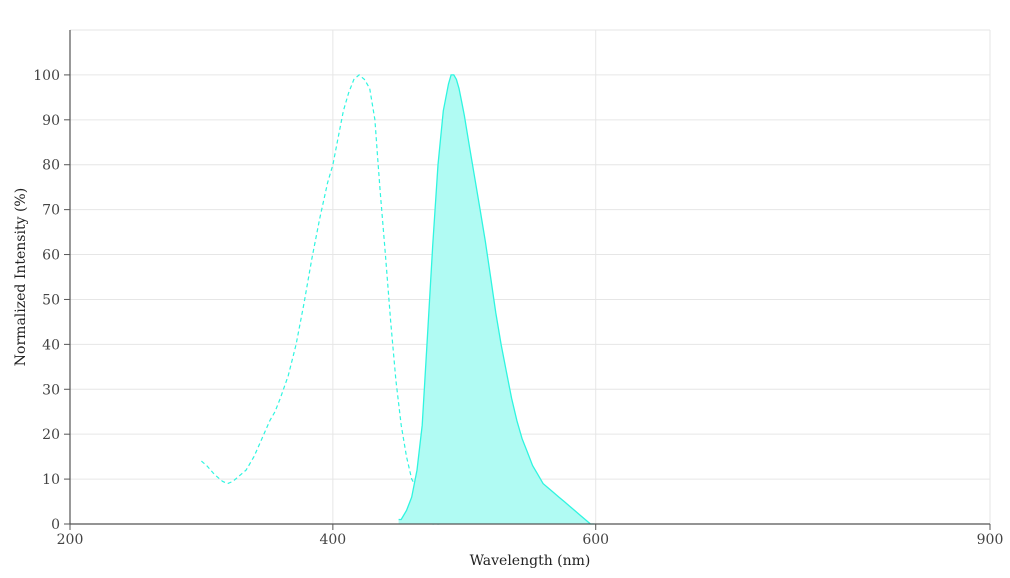 The width and height of the screenshot is (1010, 578). What do you see at coordinates (51, 256) in the screenshot?
I see `y-tick-label: 60` at bounding box center [51, 256].